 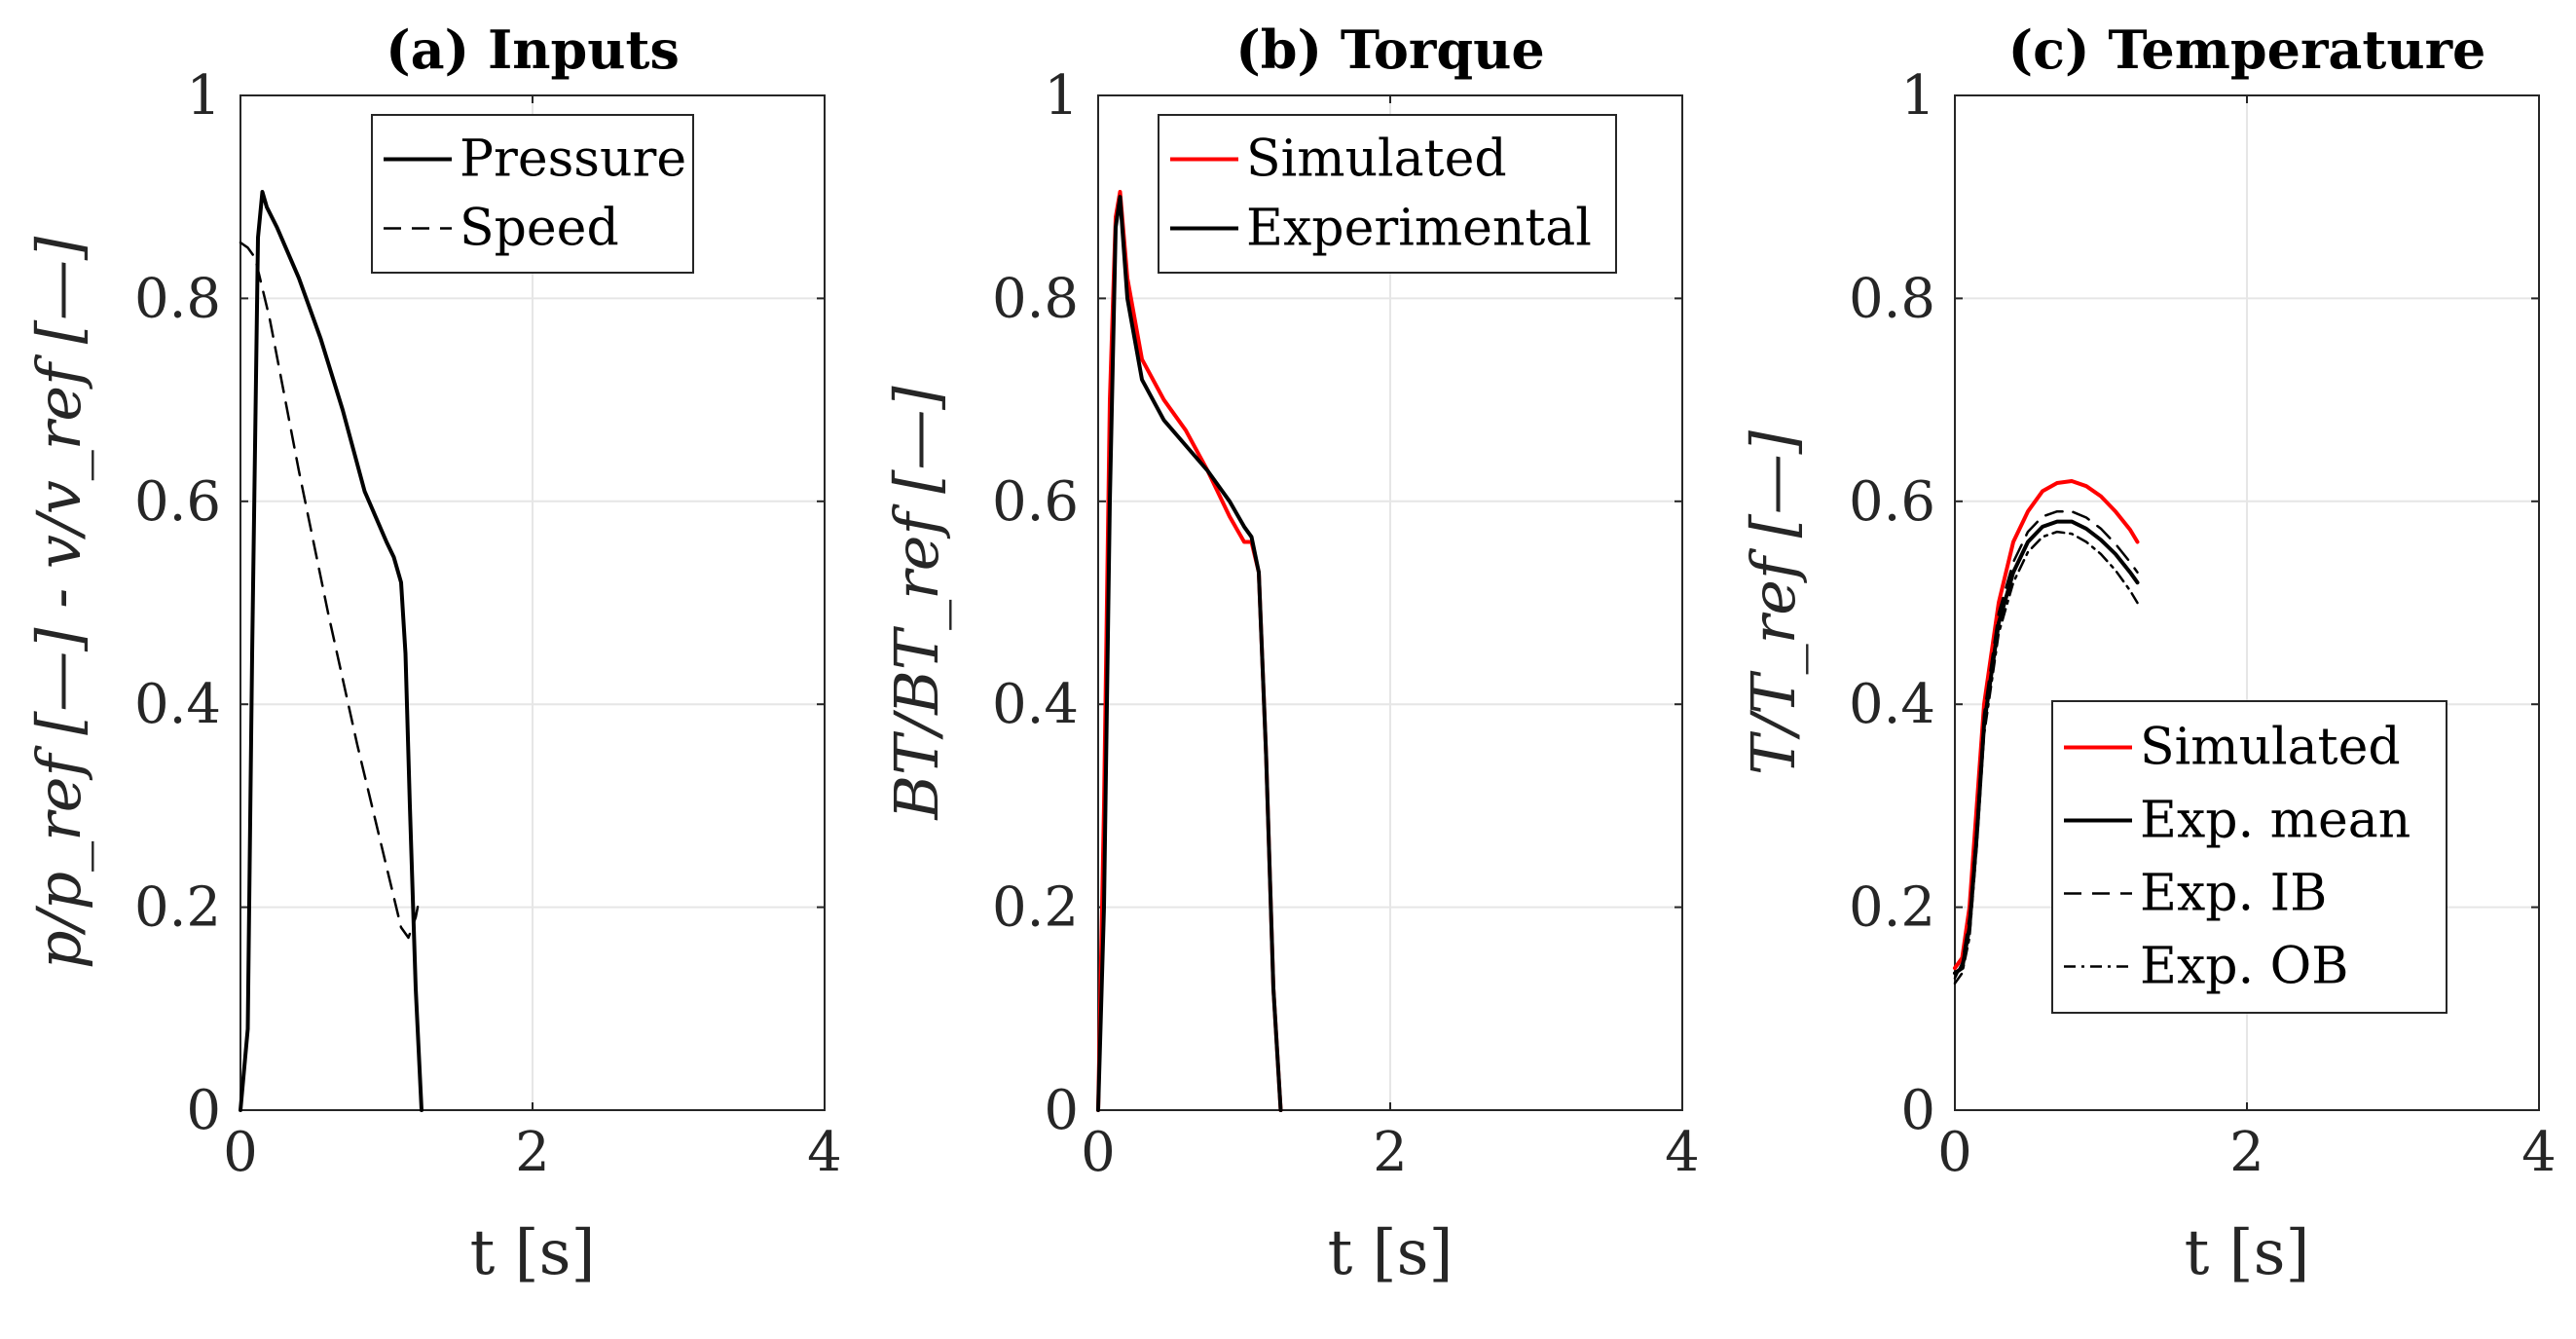 I want to click on legend: Simulated Experimental, so click(x=1387, y=194).